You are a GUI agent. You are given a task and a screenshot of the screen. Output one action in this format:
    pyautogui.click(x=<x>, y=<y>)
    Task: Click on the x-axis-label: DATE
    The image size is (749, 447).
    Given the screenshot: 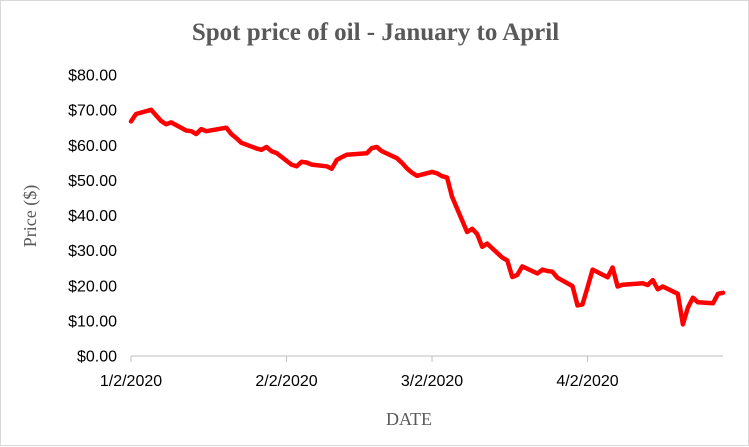 What is the action you would take?
    pyautogui.click(x=409, y=419)
    